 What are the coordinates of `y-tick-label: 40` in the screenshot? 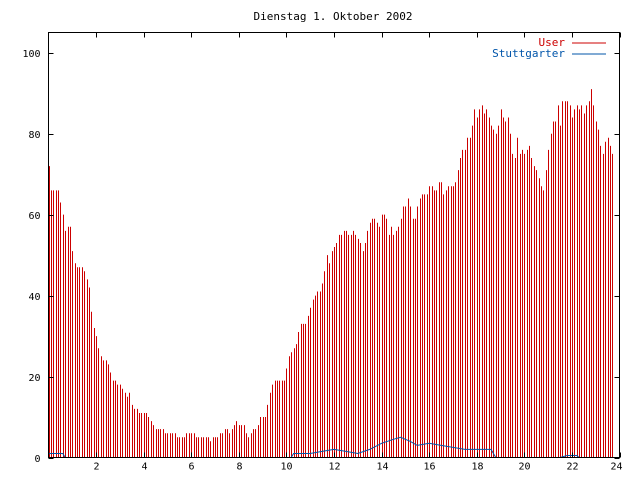 It's located at (34, 297).